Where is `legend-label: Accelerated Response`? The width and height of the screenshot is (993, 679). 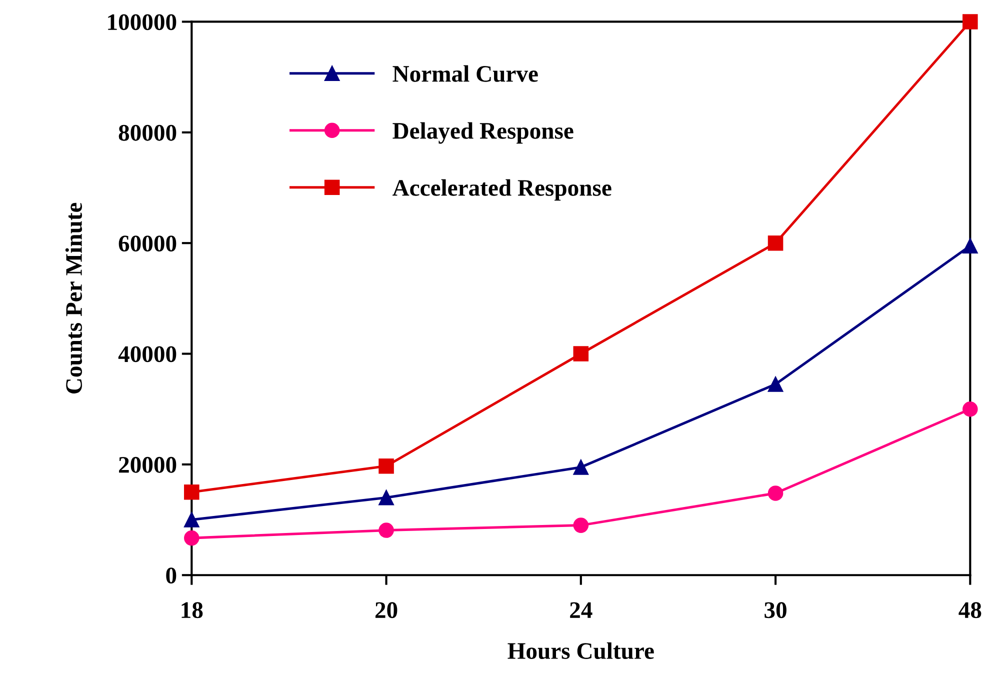 legend-label: Accelerated Response is located at coordinates (502, 190).